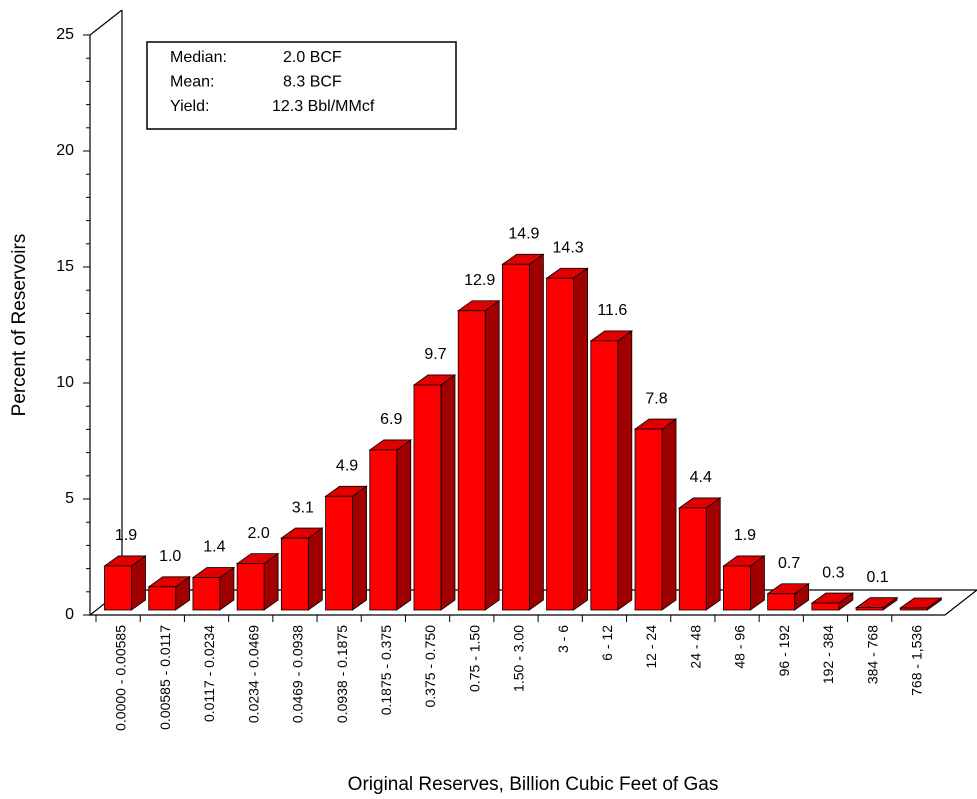  Describe the element at coordinates (430, 666) in the screenshot. I see `x-tick-label: 0.375 - 0.750` at that location.